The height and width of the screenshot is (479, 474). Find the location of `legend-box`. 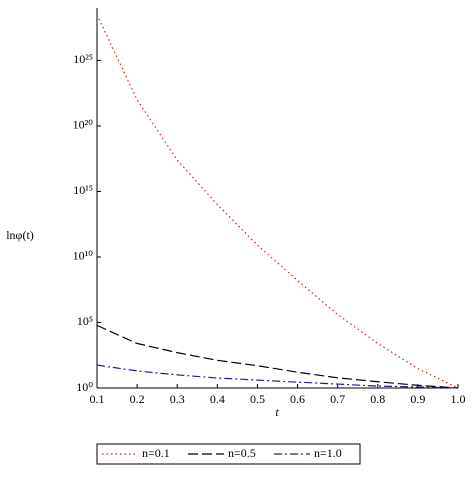

legend-box is located at coordinates (228, 454).